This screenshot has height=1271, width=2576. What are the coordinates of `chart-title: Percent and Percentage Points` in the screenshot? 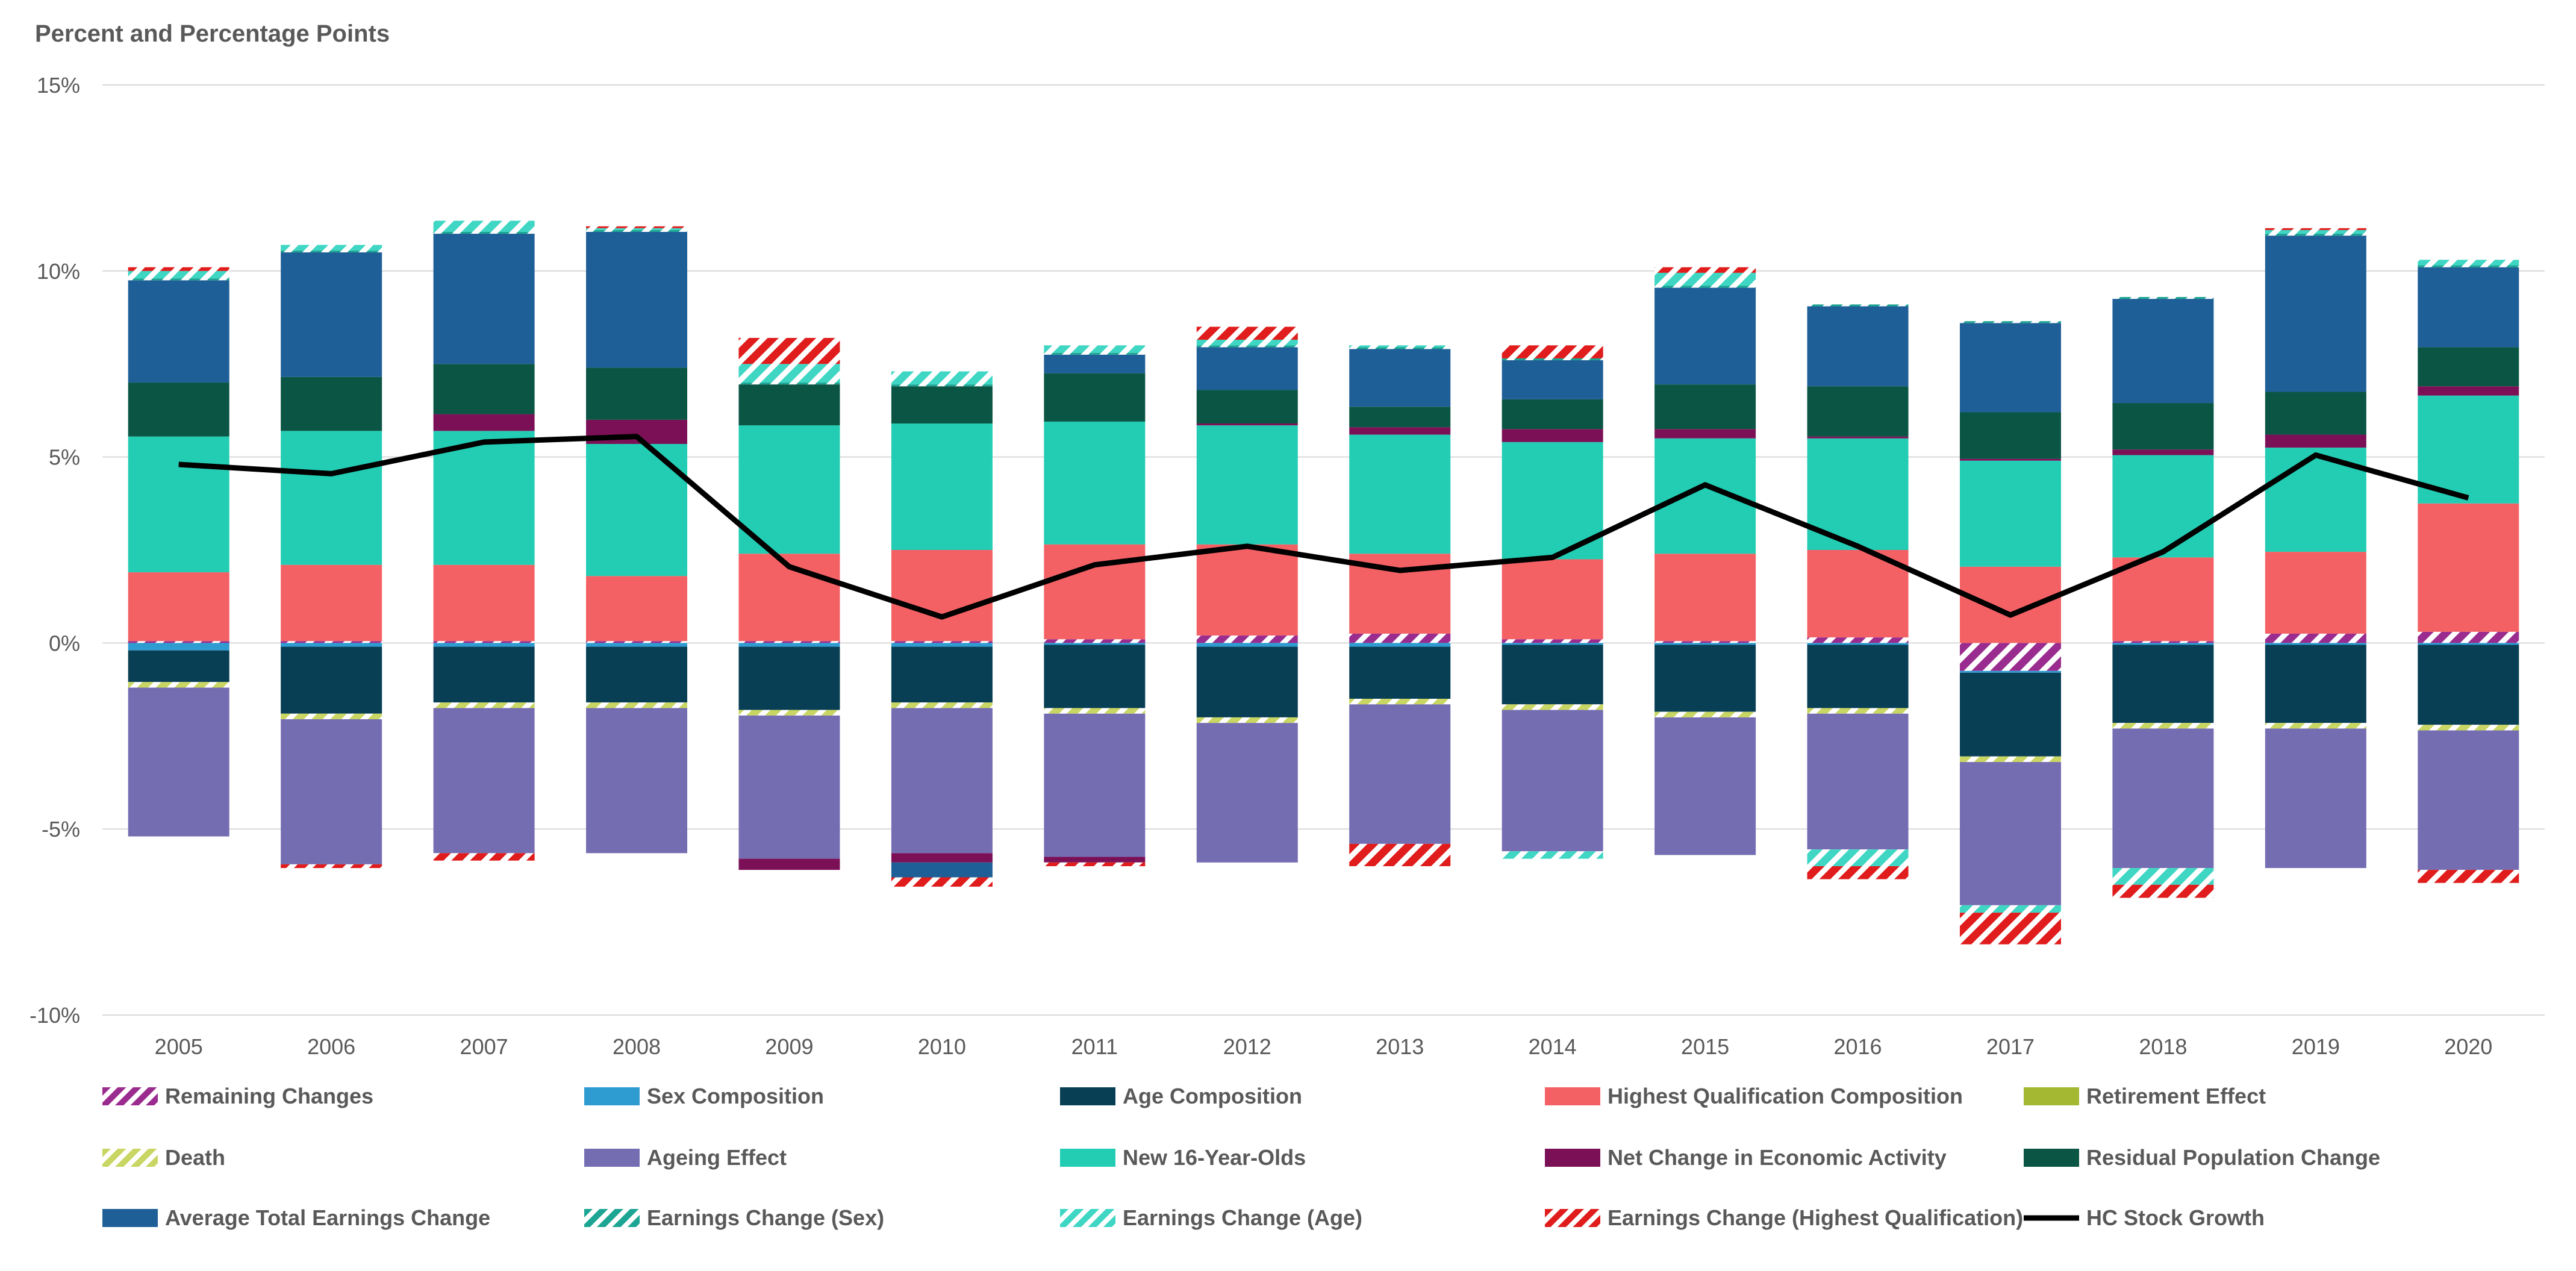 It's located at (212, 33).